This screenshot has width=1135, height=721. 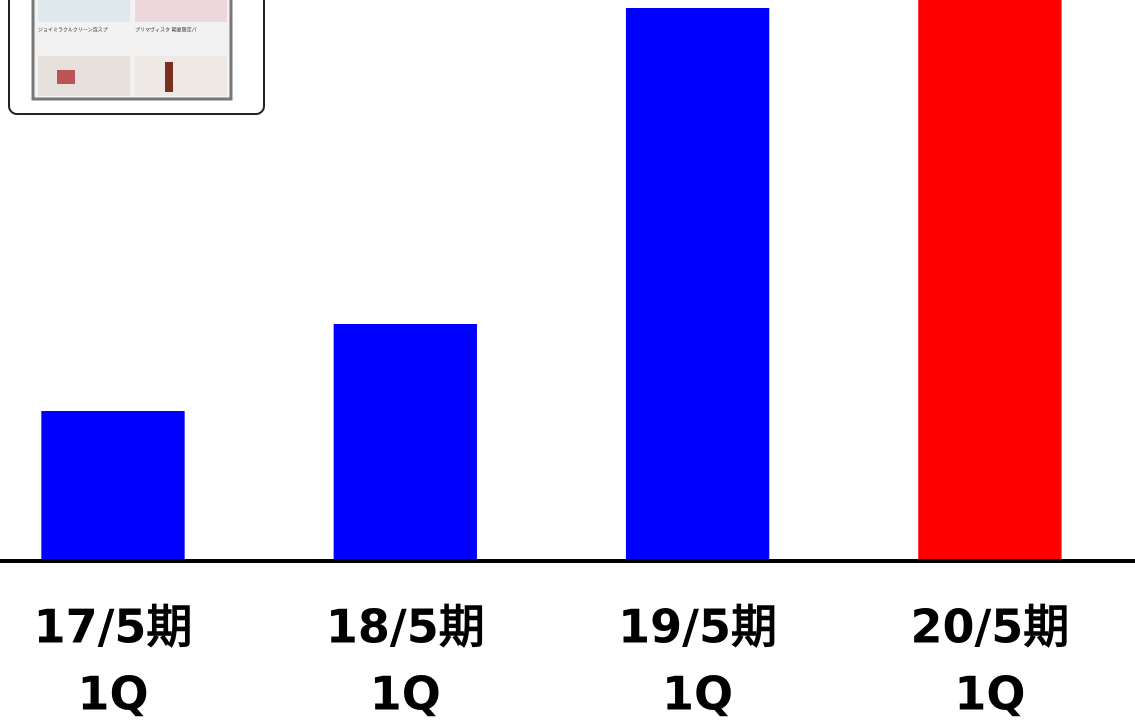 I want to click on inset-caption: プリマヴィスタ 朝夏限定パ, so click(x=166, y=30).